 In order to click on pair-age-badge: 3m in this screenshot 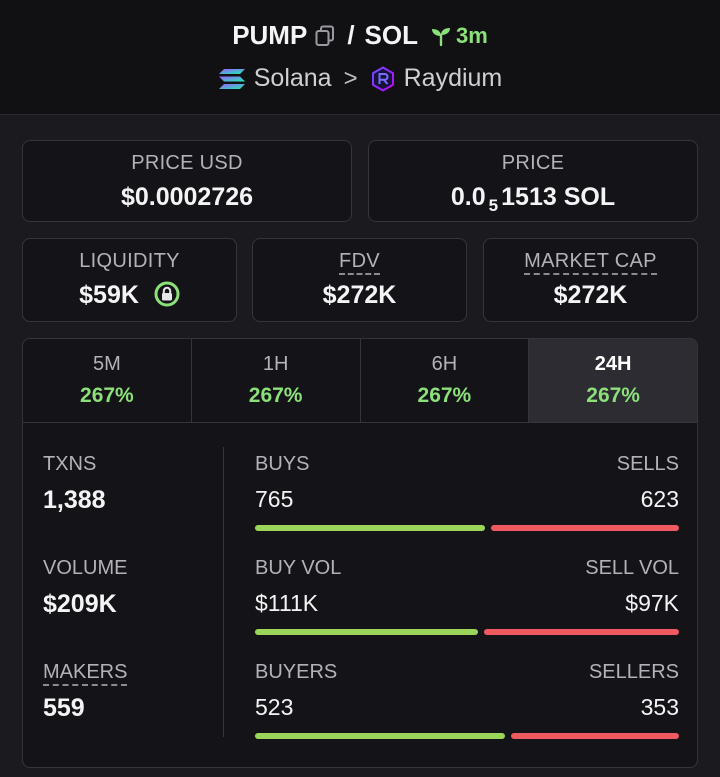, I will do `click(459, 36)`.